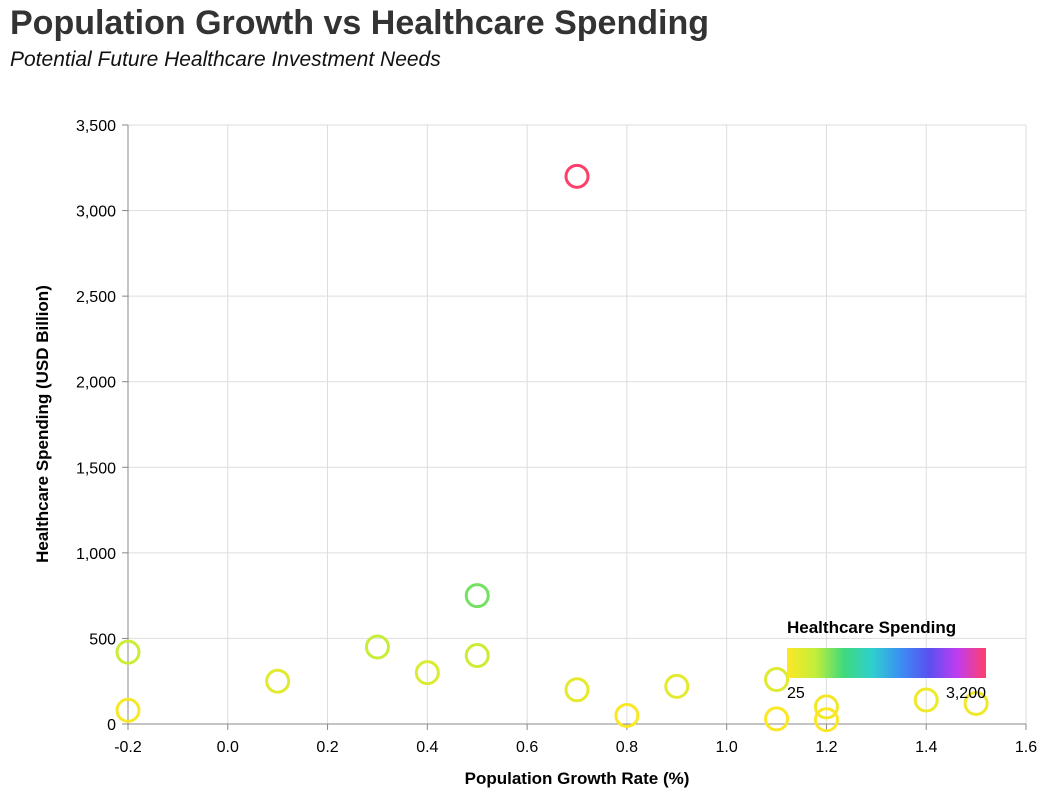 This screenshot has height=798, width=1038. I want to click on y-tick-label: 3,000, so click(96, 212).